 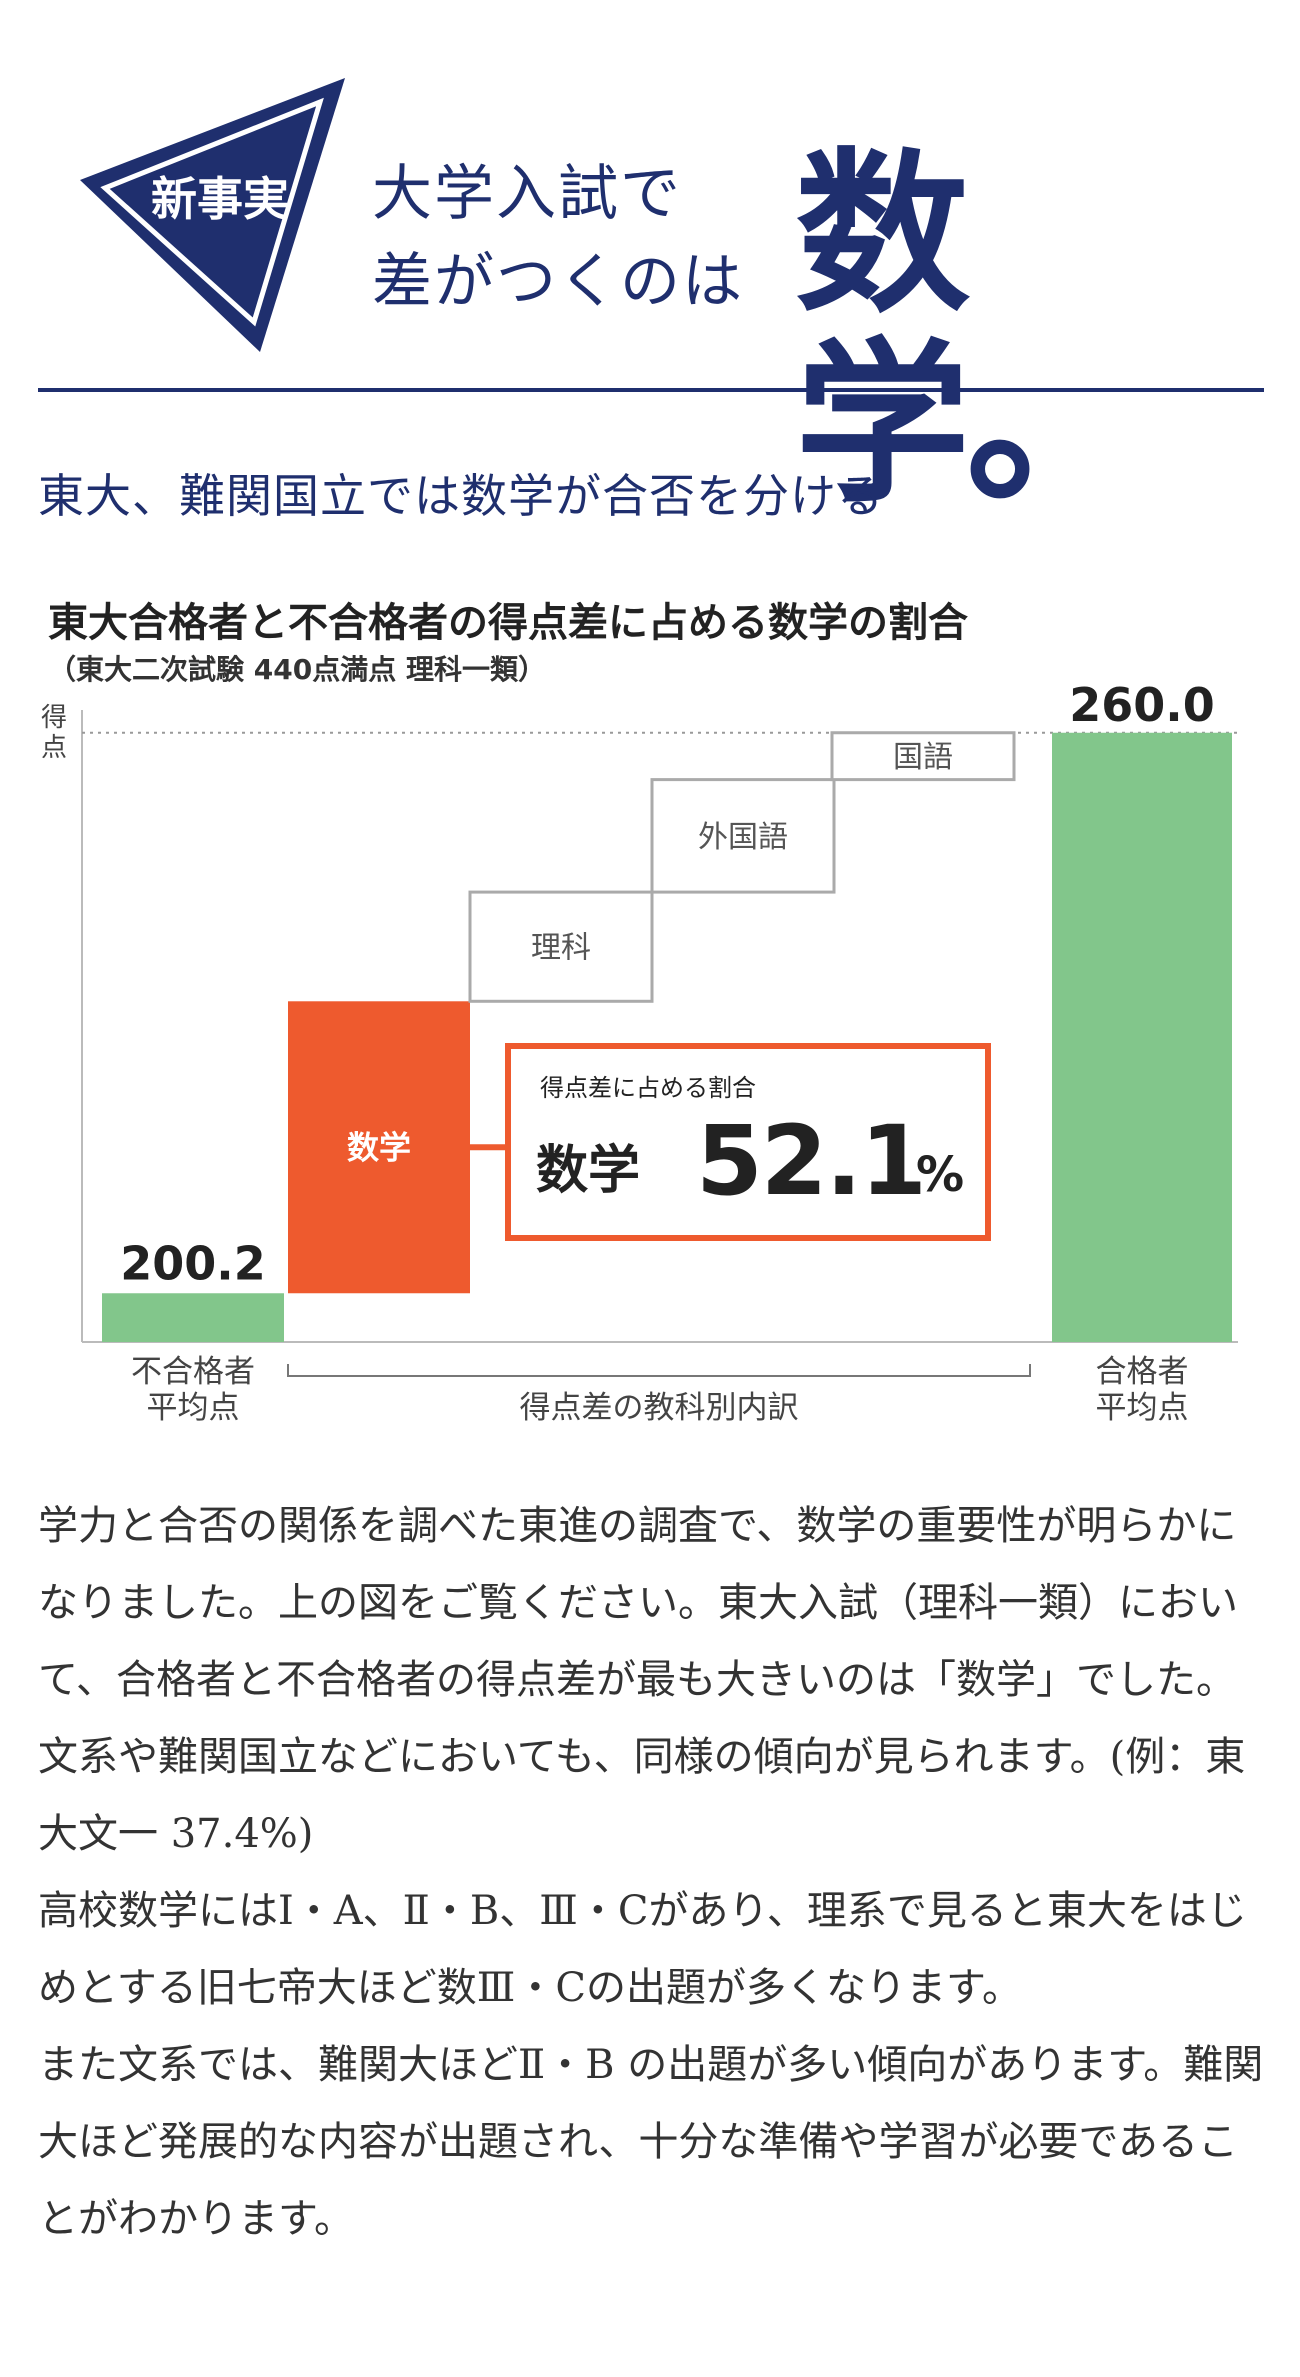 I want to click on step-label-3: 国語, so click(x=923, y=757).